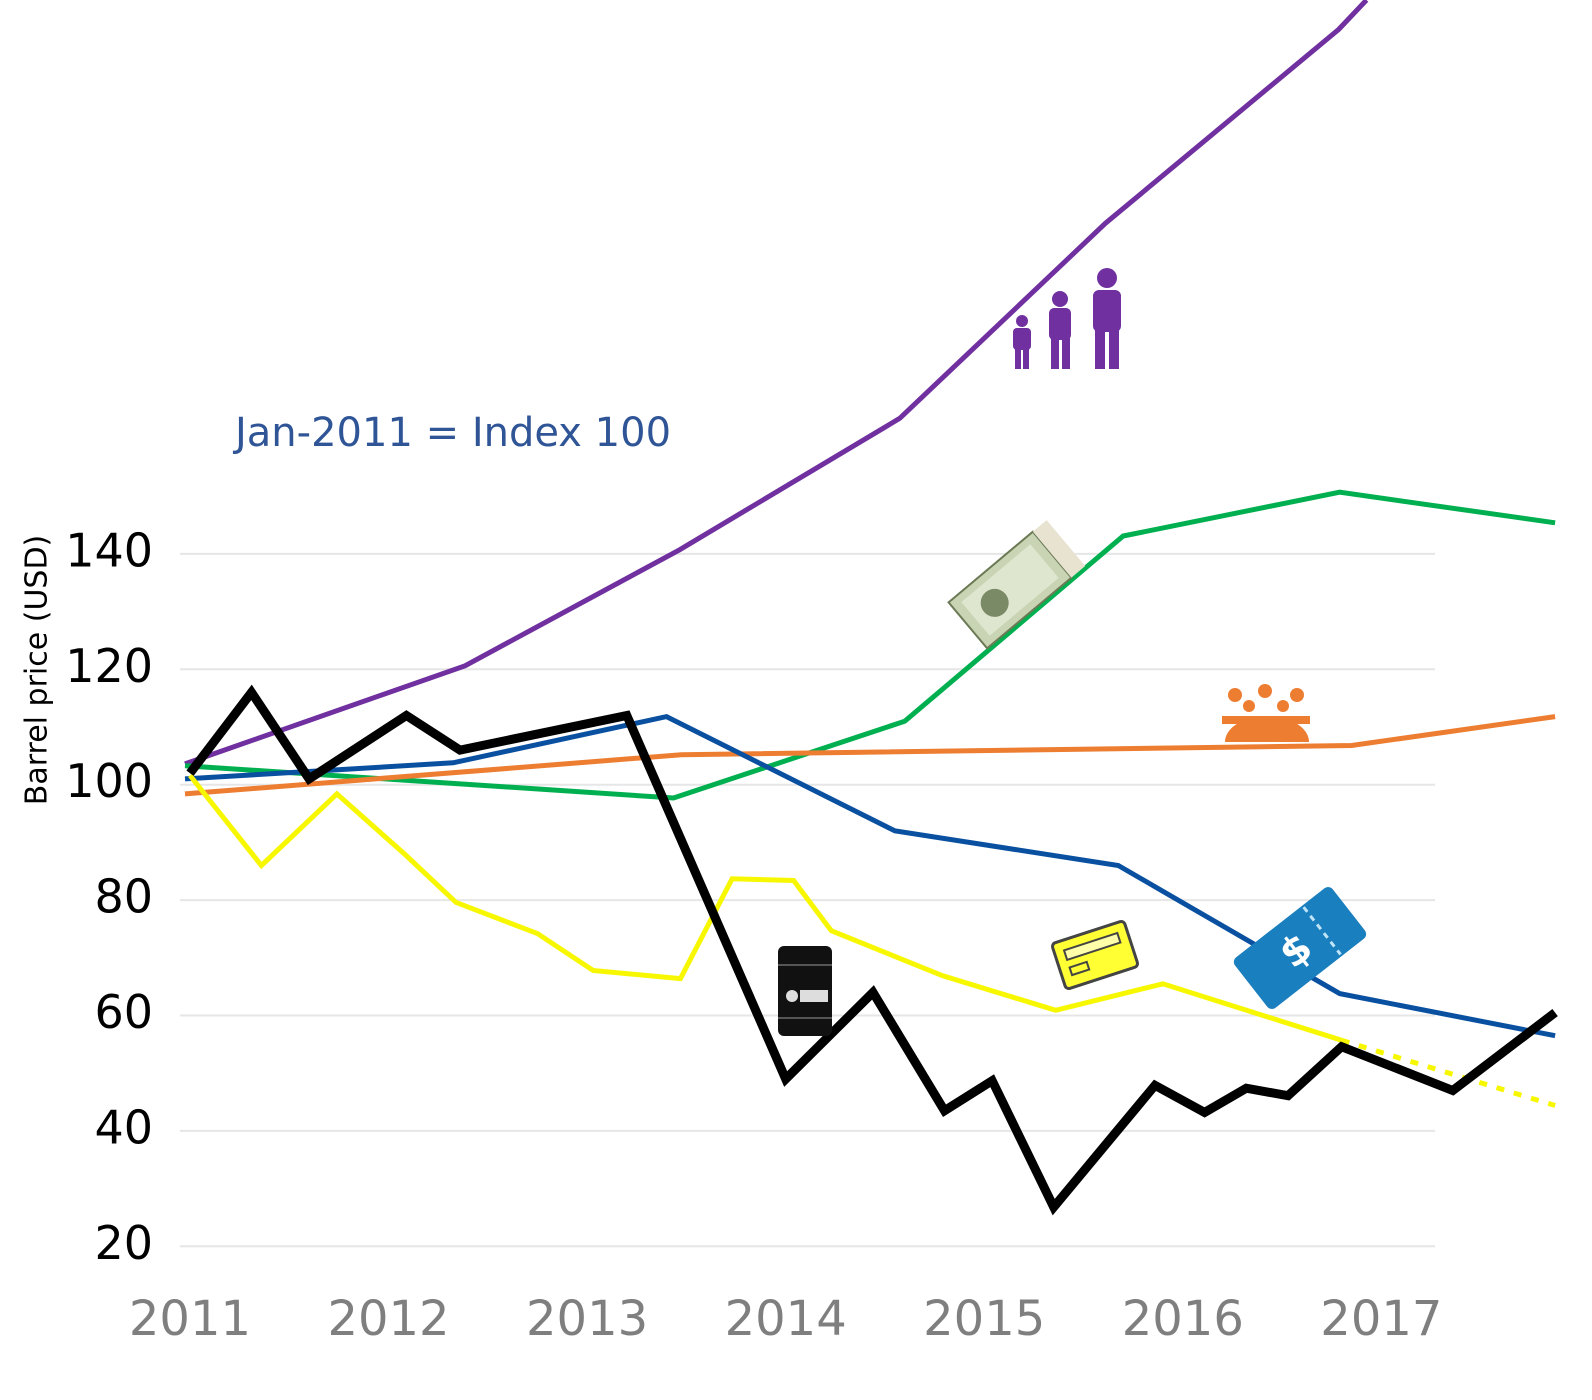 The width and height of the screenshot is (1592, 1400). I want to click on y-tick-label: 100, so click(109, 781).